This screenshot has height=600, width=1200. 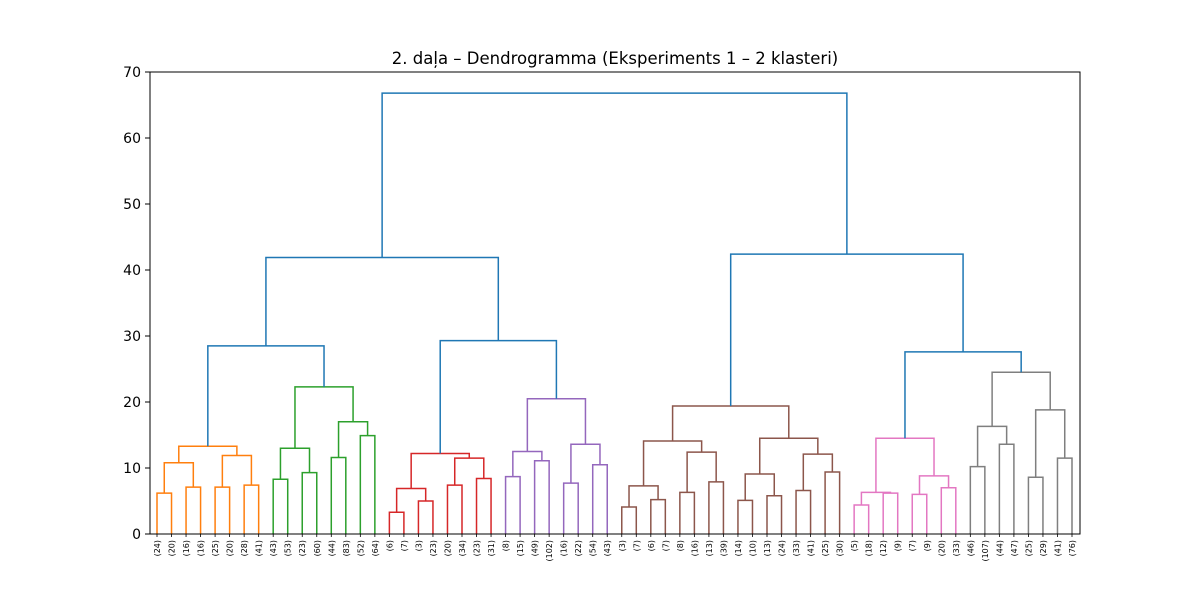 What do you see at coordinates (491, 548) in the screenshot?
I see `leaf-label: (31)` at bounding box center [491, 548].